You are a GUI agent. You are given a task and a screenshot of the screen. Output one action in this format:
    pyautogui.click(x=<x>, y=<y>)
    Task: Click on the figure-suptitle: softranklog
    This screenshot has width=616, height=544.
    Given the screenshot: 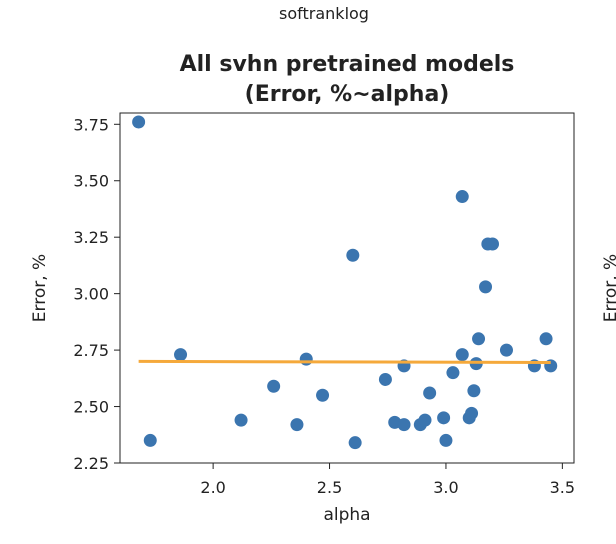 What is the action you would take?
    pyautogui.click(x=324, y=13)
    